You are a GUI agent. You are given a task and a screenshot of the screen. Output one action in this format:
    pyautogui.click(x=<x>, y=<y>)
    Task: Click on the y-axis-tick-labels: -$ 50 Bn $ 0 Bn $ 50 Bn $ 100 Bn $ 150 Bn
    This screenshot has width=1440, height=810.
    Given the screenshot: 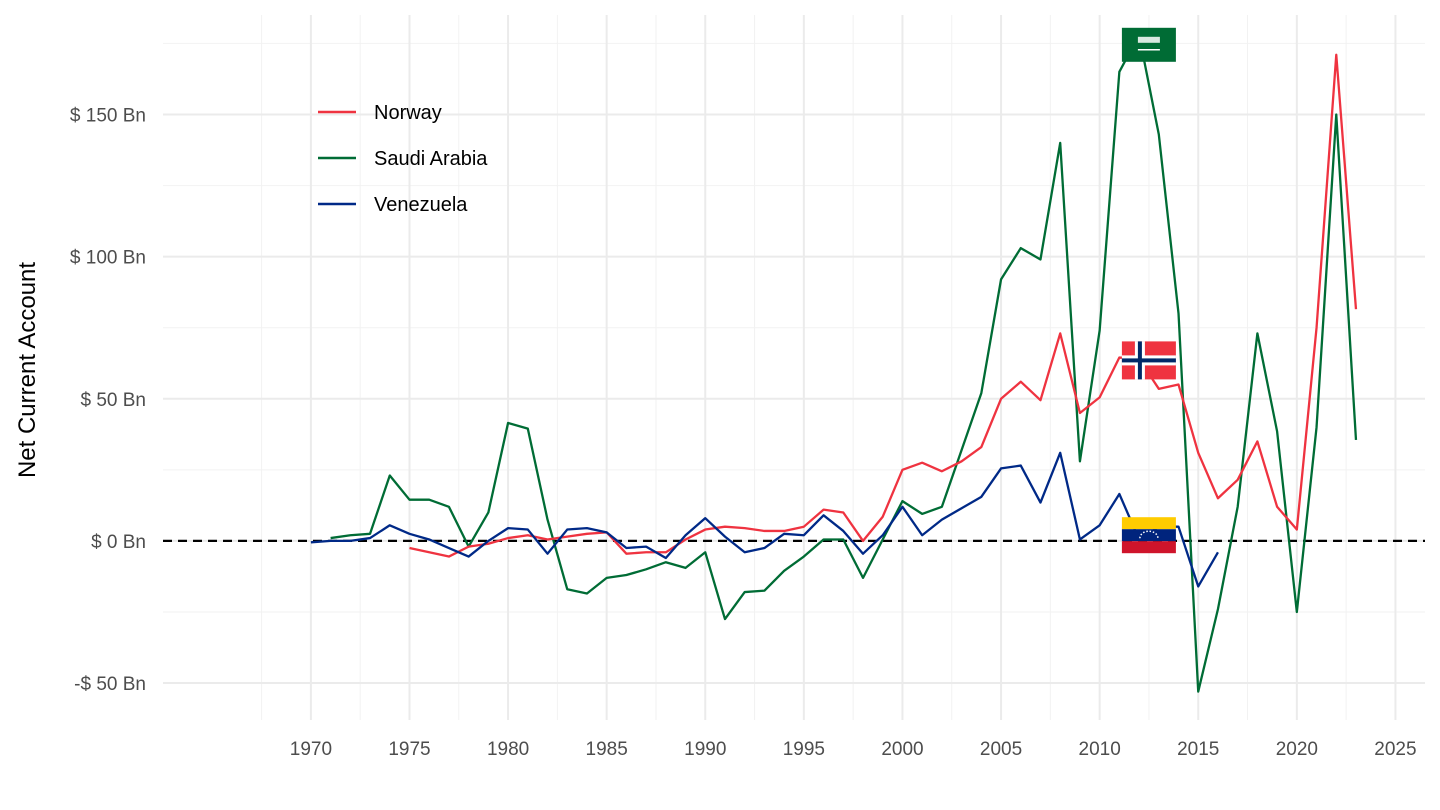 What is the action you would take?
    pyautogui.click(x=108, y=400)
    